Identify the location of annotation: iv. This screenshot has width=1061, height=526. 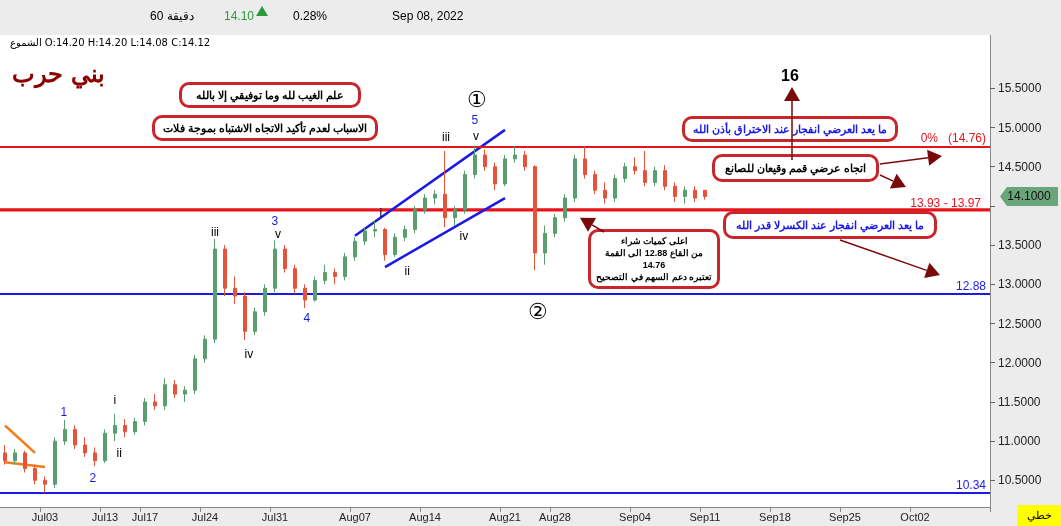
(464, 236).